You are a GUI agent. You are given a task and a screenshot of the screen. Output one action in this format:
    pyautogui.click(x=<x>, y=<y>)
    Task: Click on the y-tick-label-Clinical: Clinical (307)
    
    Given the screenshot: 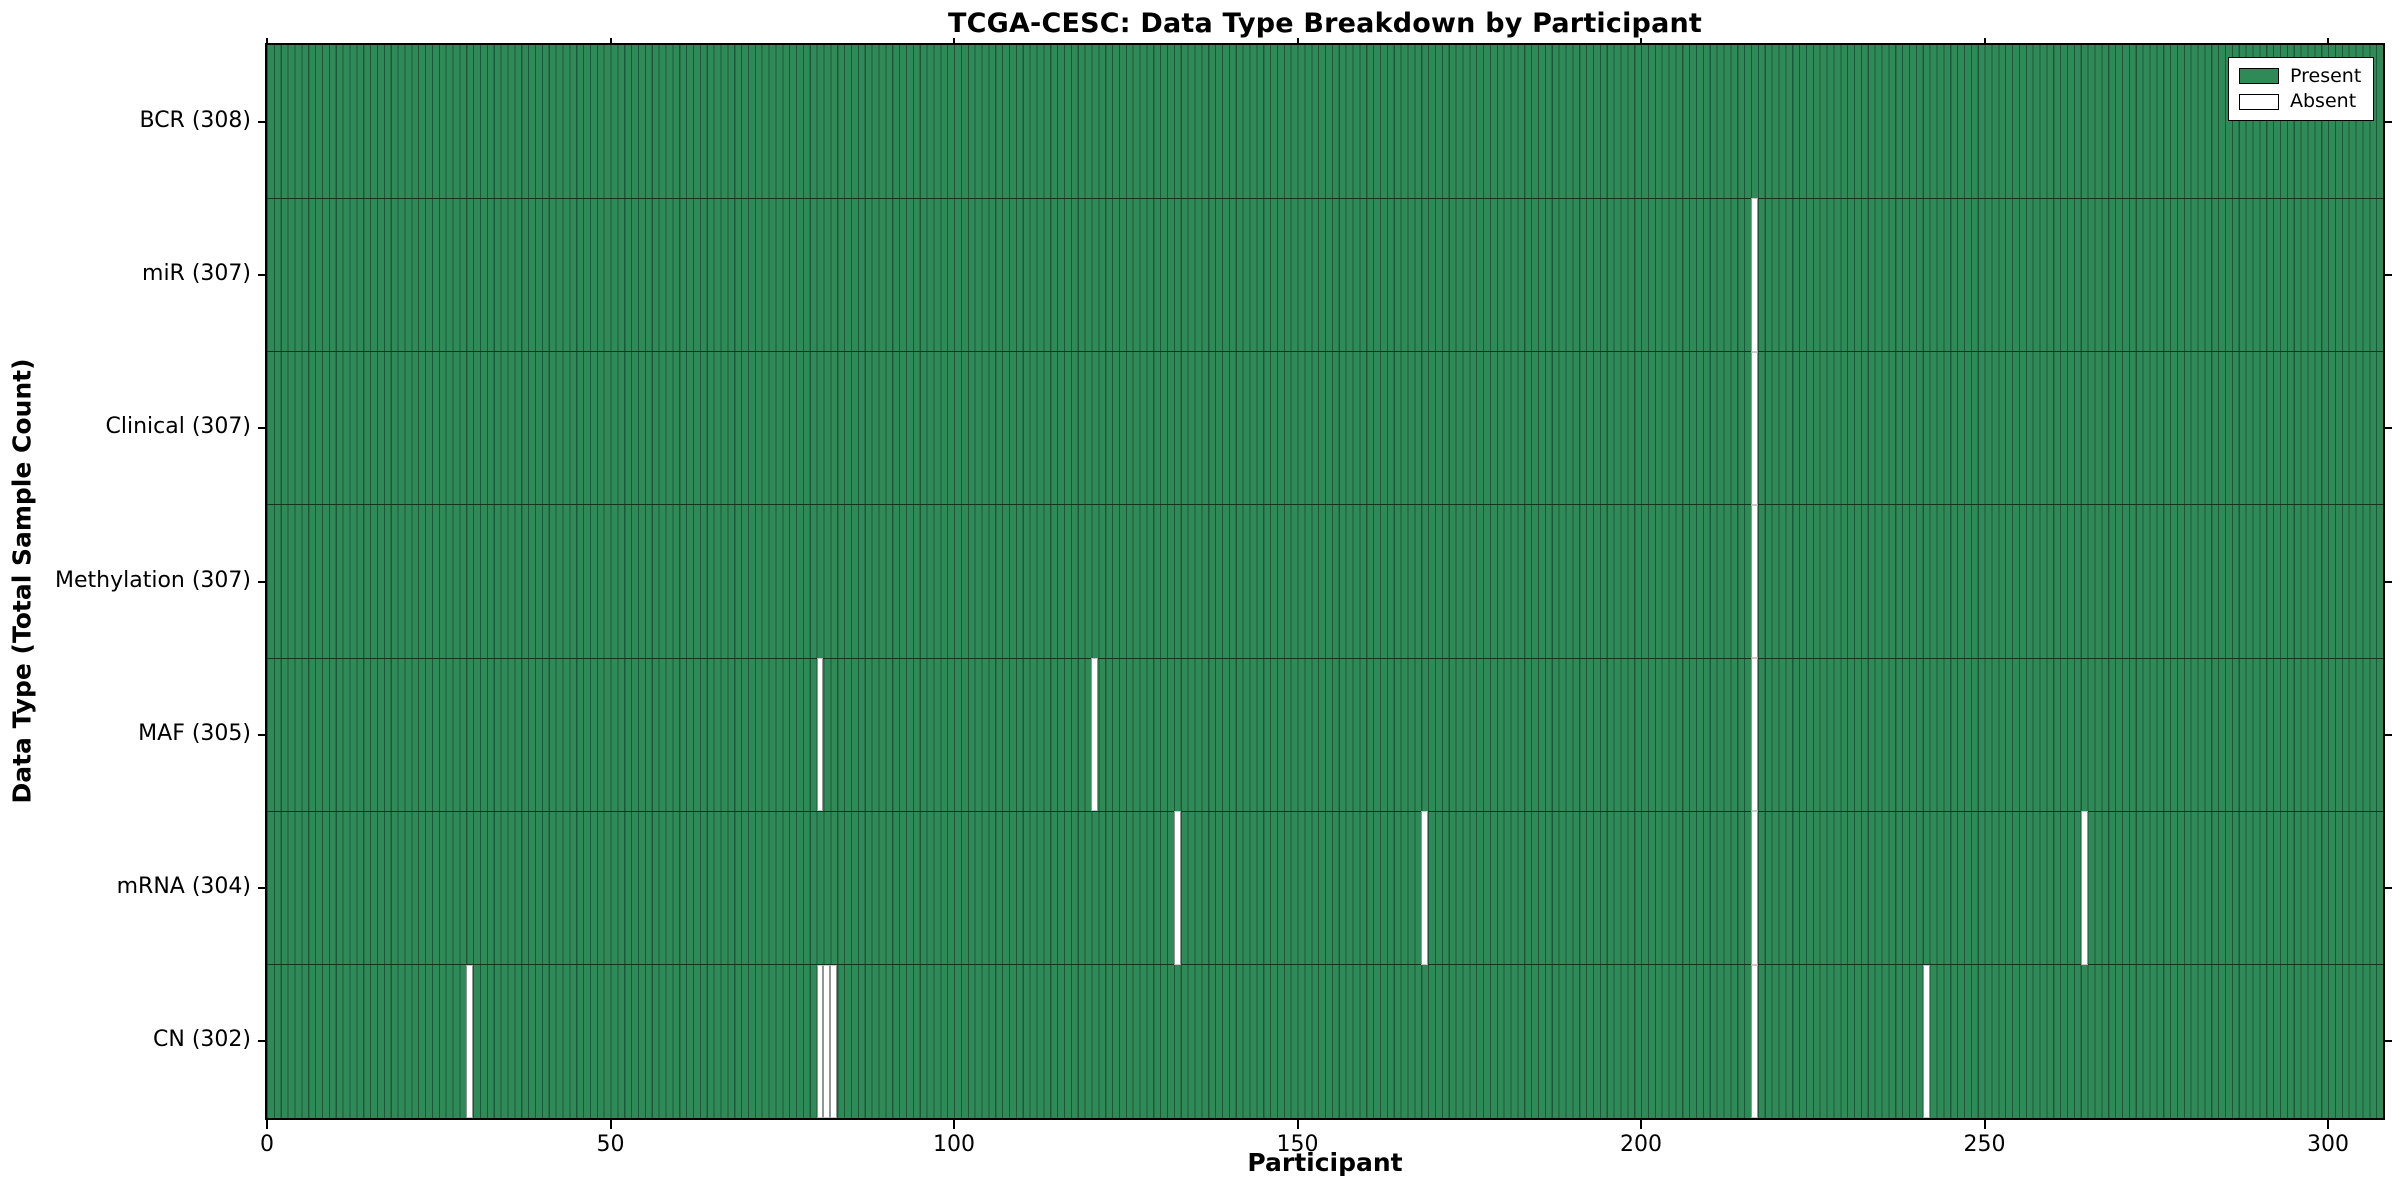 What is the action you would take?
    pyautogui.click(x=178, y=427)
    